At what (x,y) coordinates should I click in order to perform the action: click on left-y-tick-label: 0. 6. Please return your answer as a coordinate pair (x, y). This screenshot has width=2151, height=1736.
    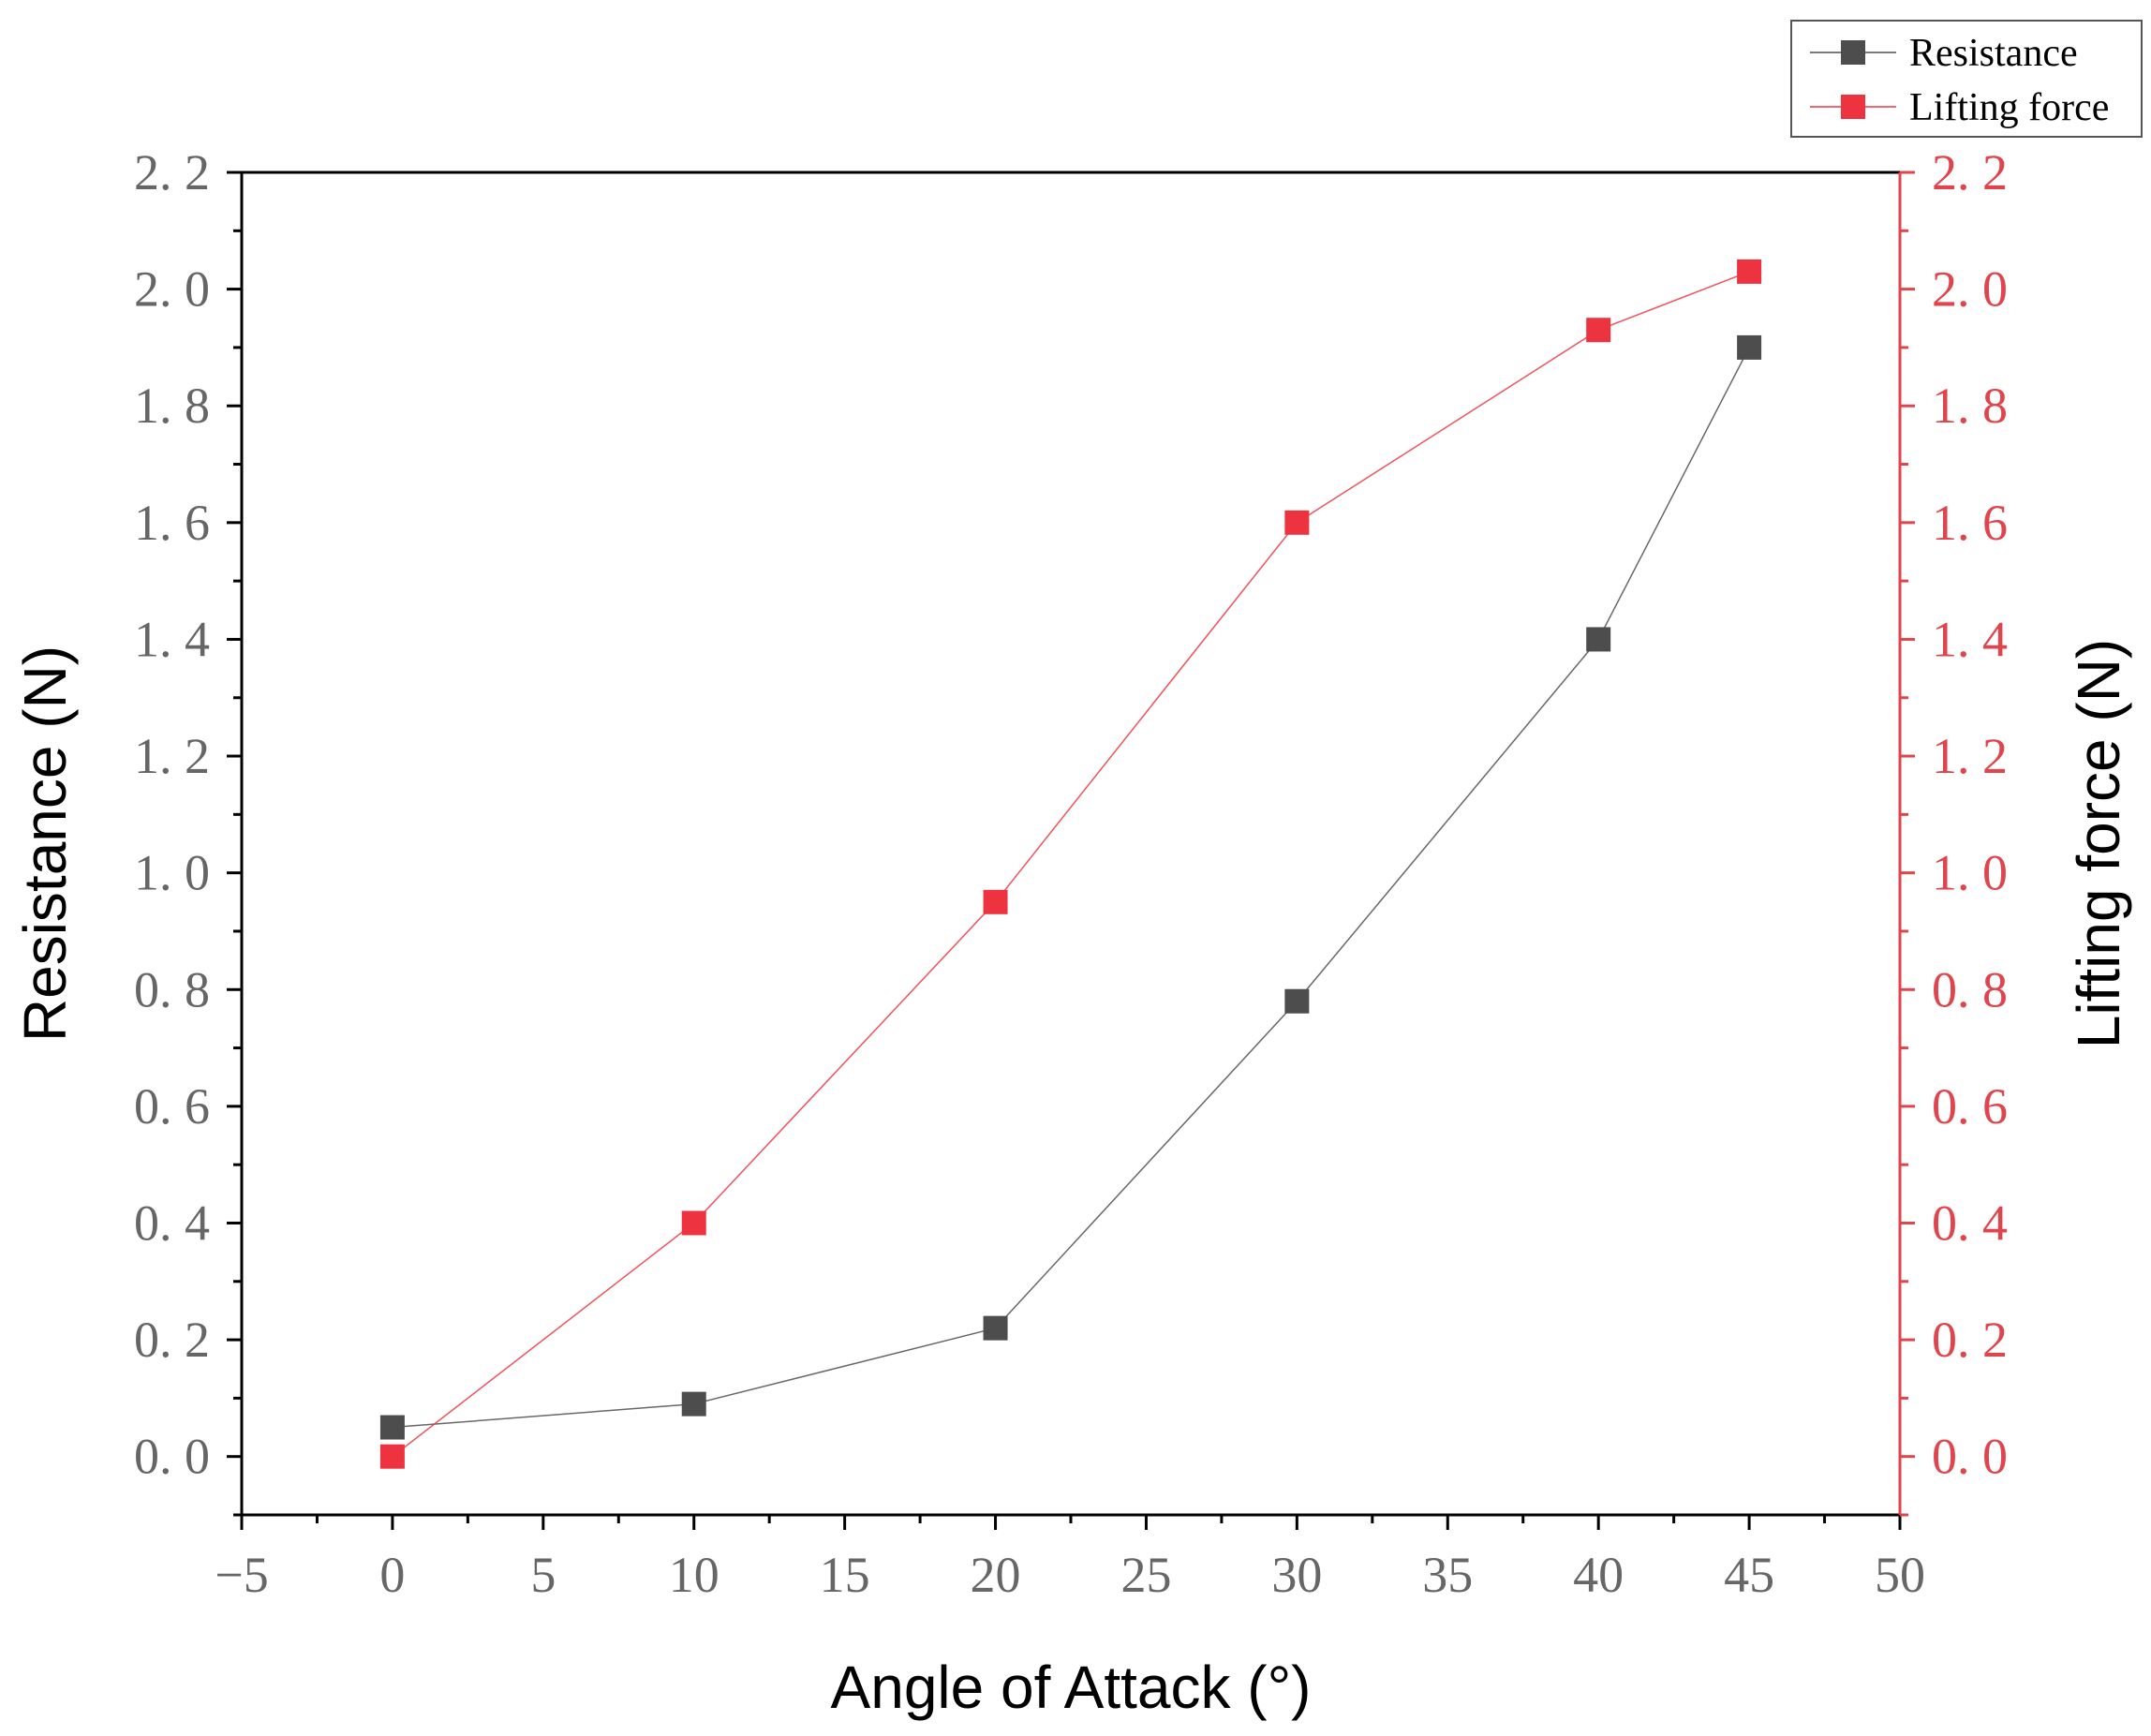
    Looking at the image, I should click on (172, 1107).